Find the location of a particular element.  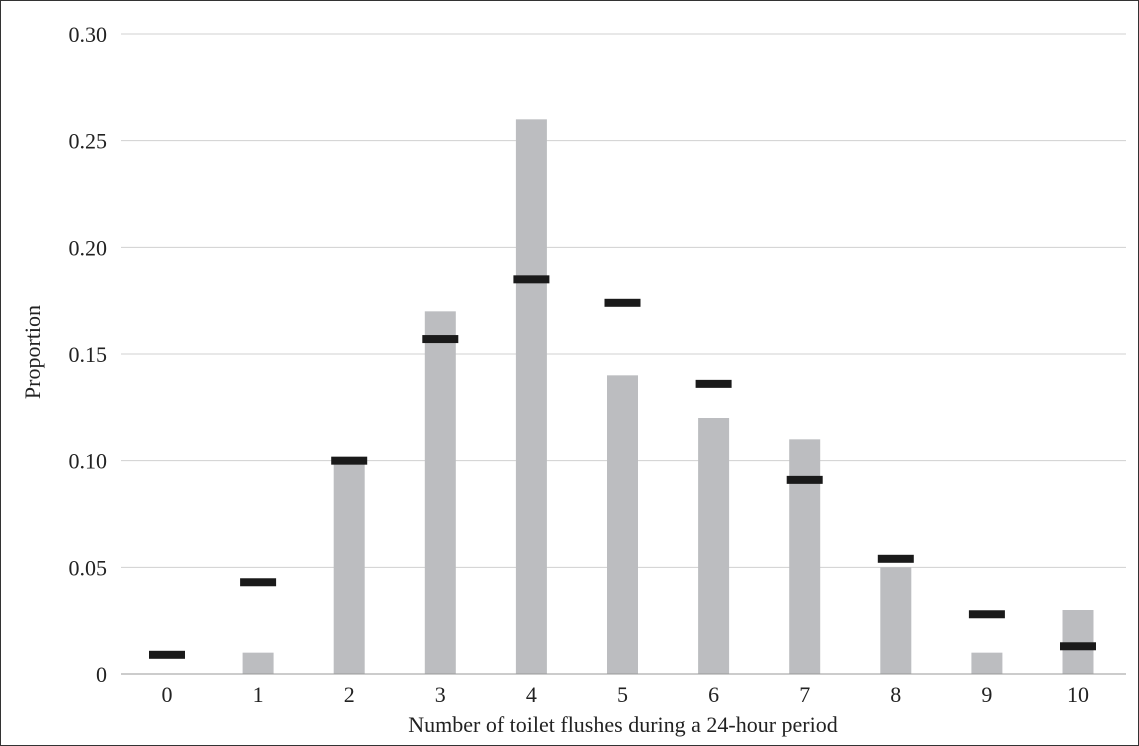

x-tick-label: 1 is located at coordinates (258, 694).